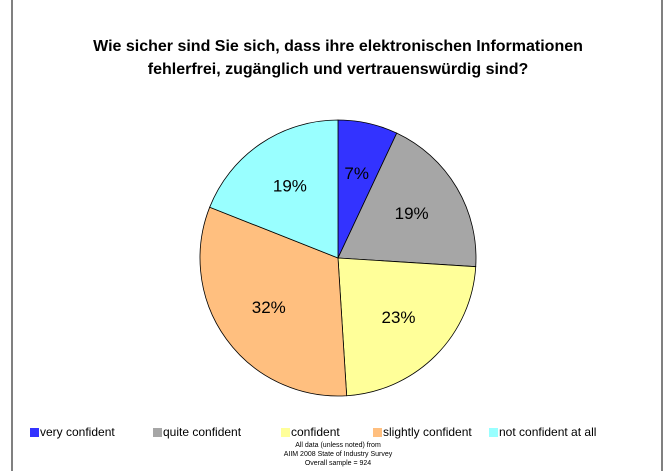 The image size is (669, 471). Describe the element at coordinates (356, 173) in the screenshot. I see `data-label: 7%` at that location.